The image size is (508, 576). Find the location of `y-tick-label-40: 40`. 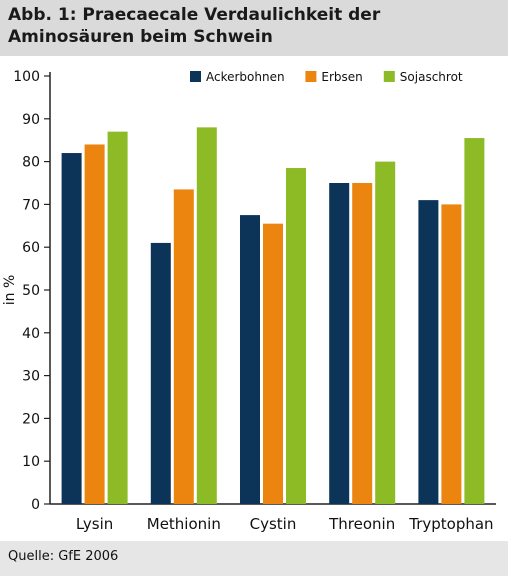

y-tick-label-40: 40 is located at coordinates (31, 334).